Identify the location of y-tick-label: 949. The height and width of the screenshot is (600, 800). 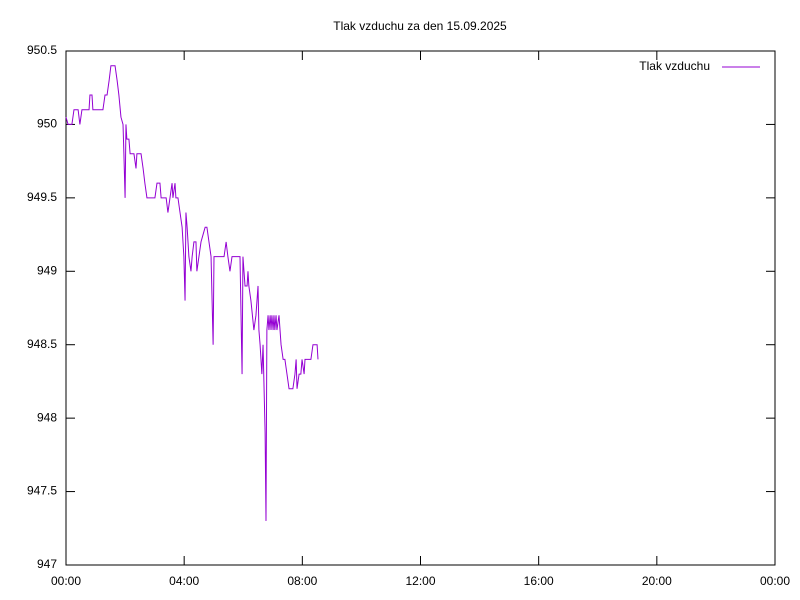
(47, 270).